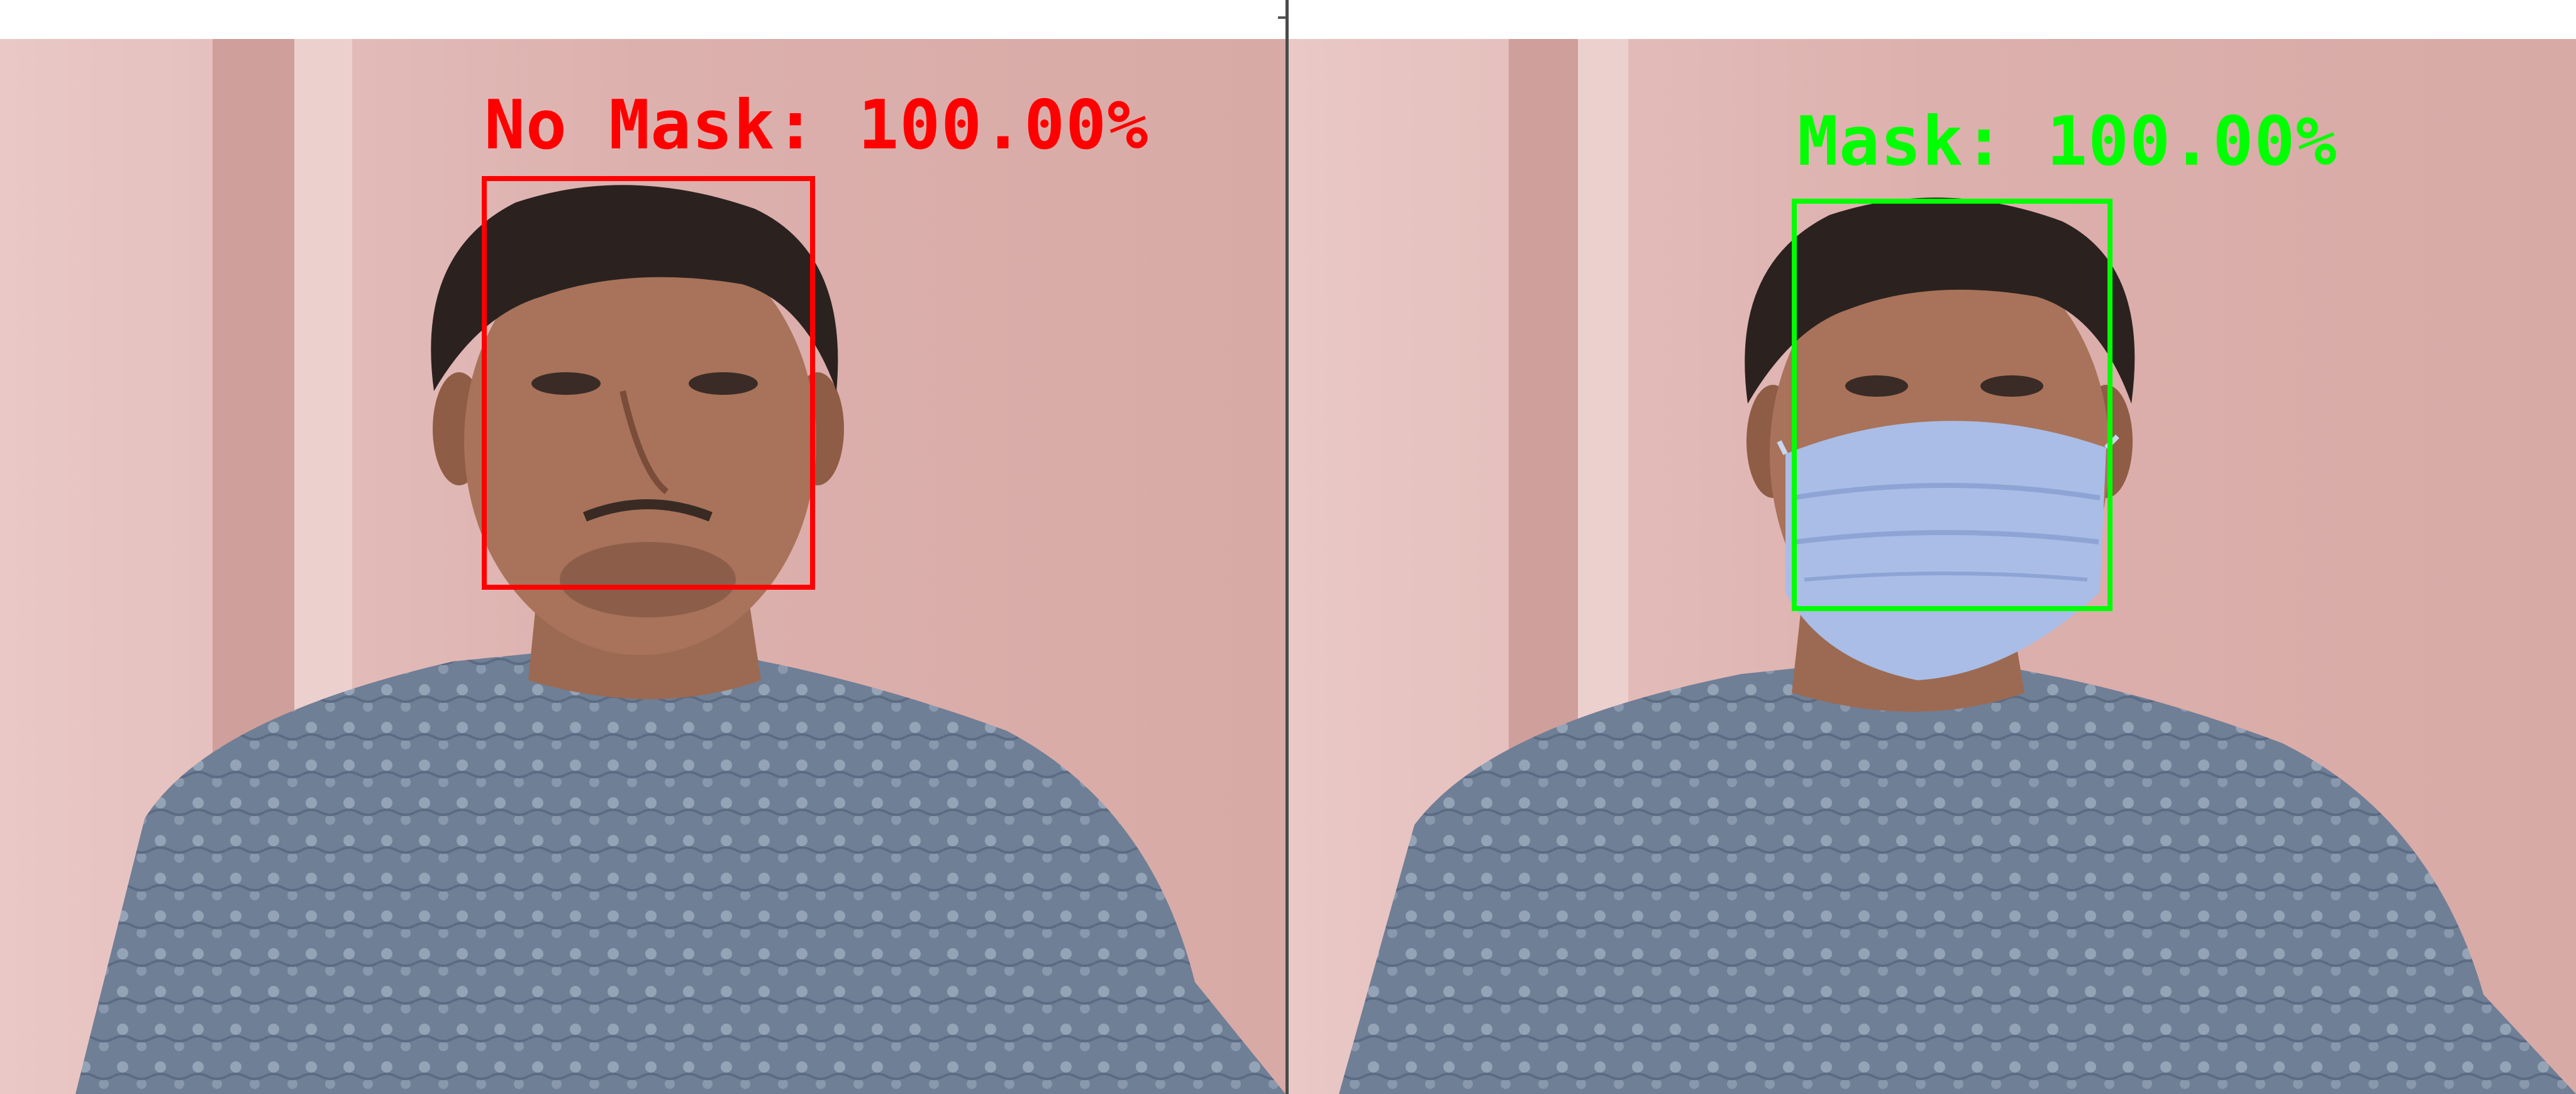 Image resolution: width=2576 pixels, height=1094 pixels. What do you see at coordinates (1287, 547) in the screenshot?
I see `panel-divider` at bounding box center [1287, 547].